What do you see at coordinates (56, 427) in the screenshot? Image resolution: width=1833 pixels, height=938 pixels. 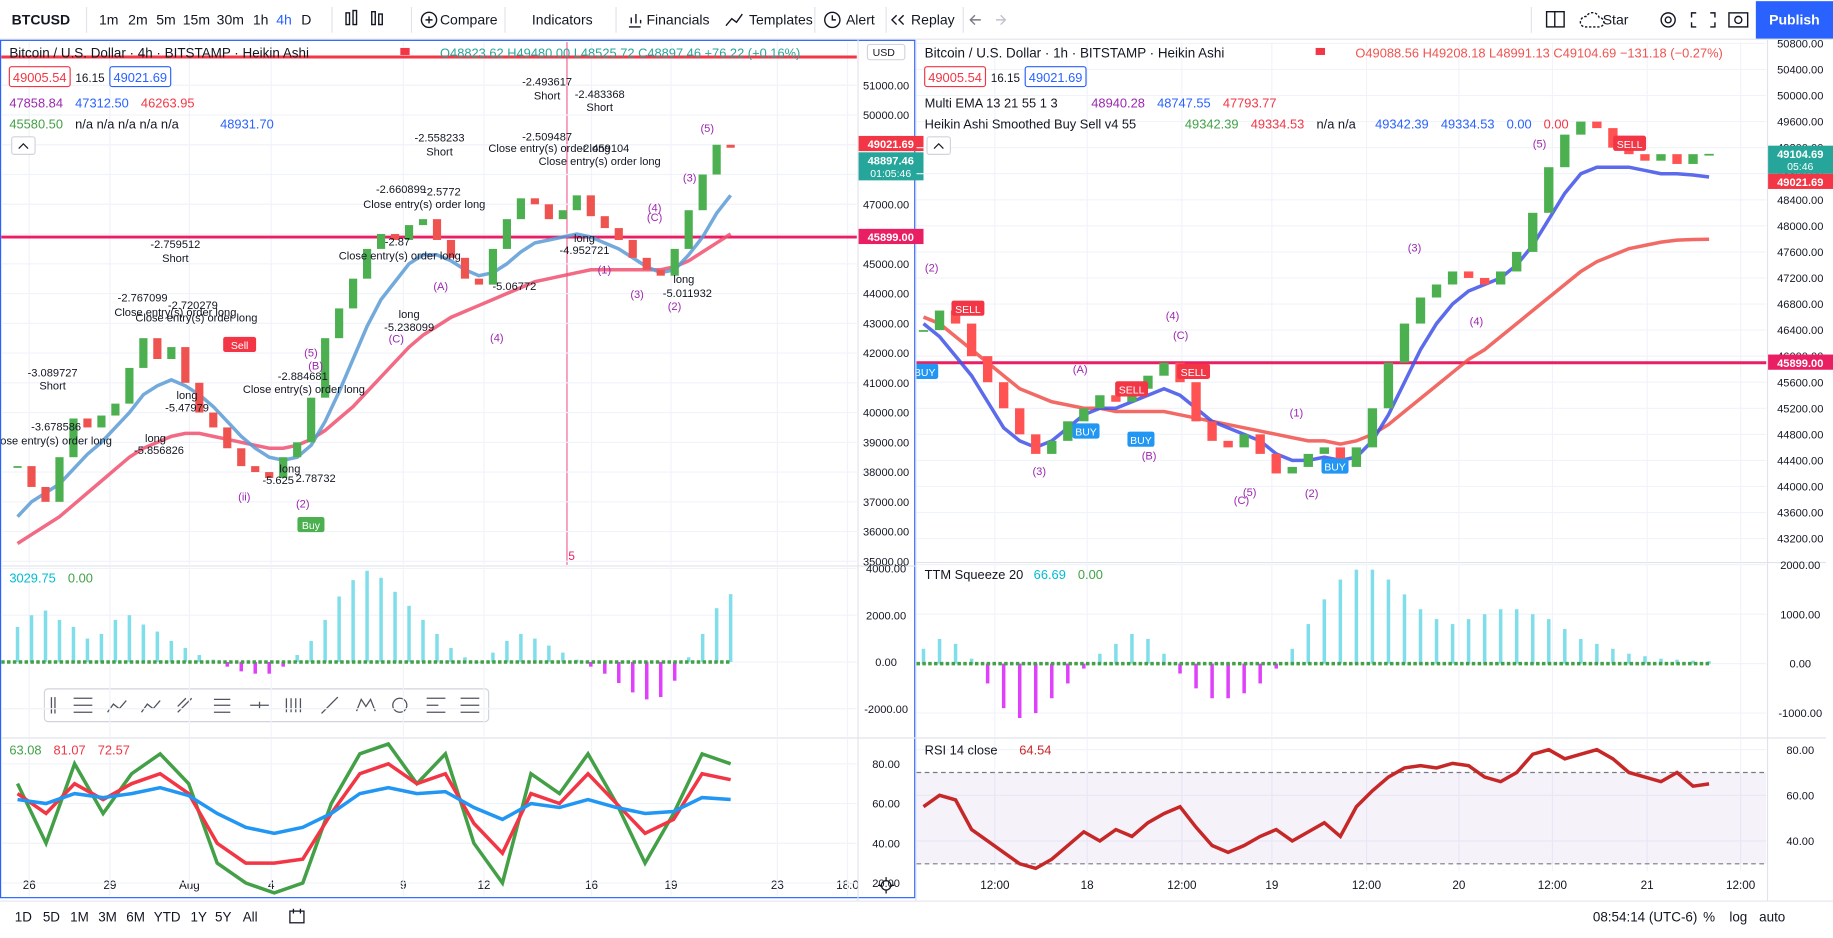 I see `trade-label: -3.678586` at bounding box center [56, 427].